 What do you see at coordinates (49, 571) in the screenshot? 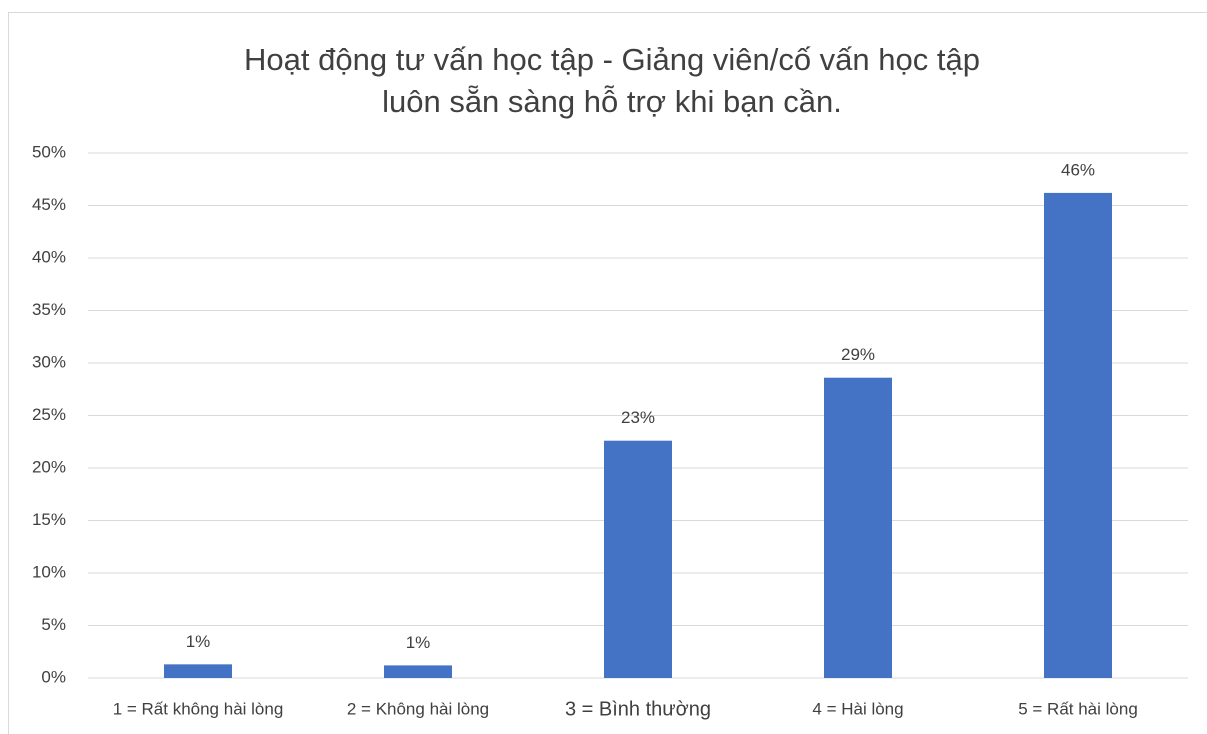
I see `y-tick-label: 10%` at bounding box center [49, 571].